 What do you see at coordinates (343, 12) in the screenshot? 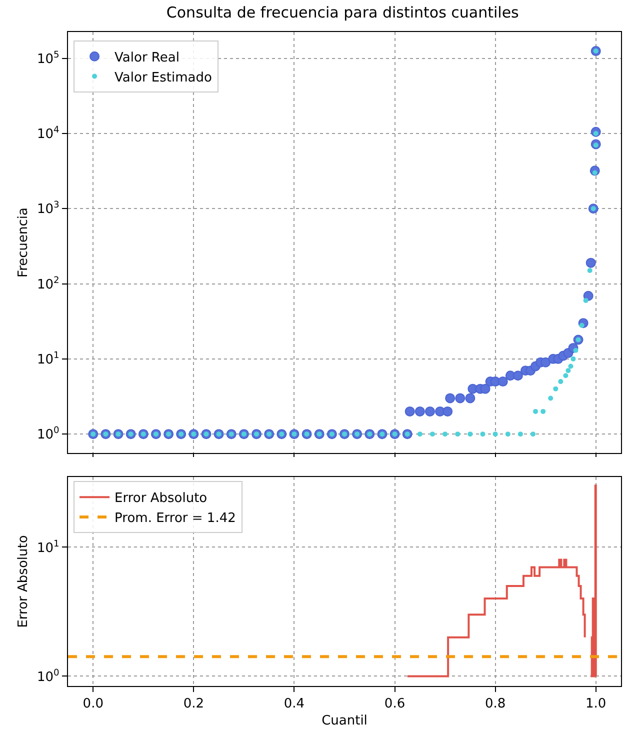
I see `chart-title: Consulta de frecuencia para distintos cuantiles` at bounding box center [343, 12].